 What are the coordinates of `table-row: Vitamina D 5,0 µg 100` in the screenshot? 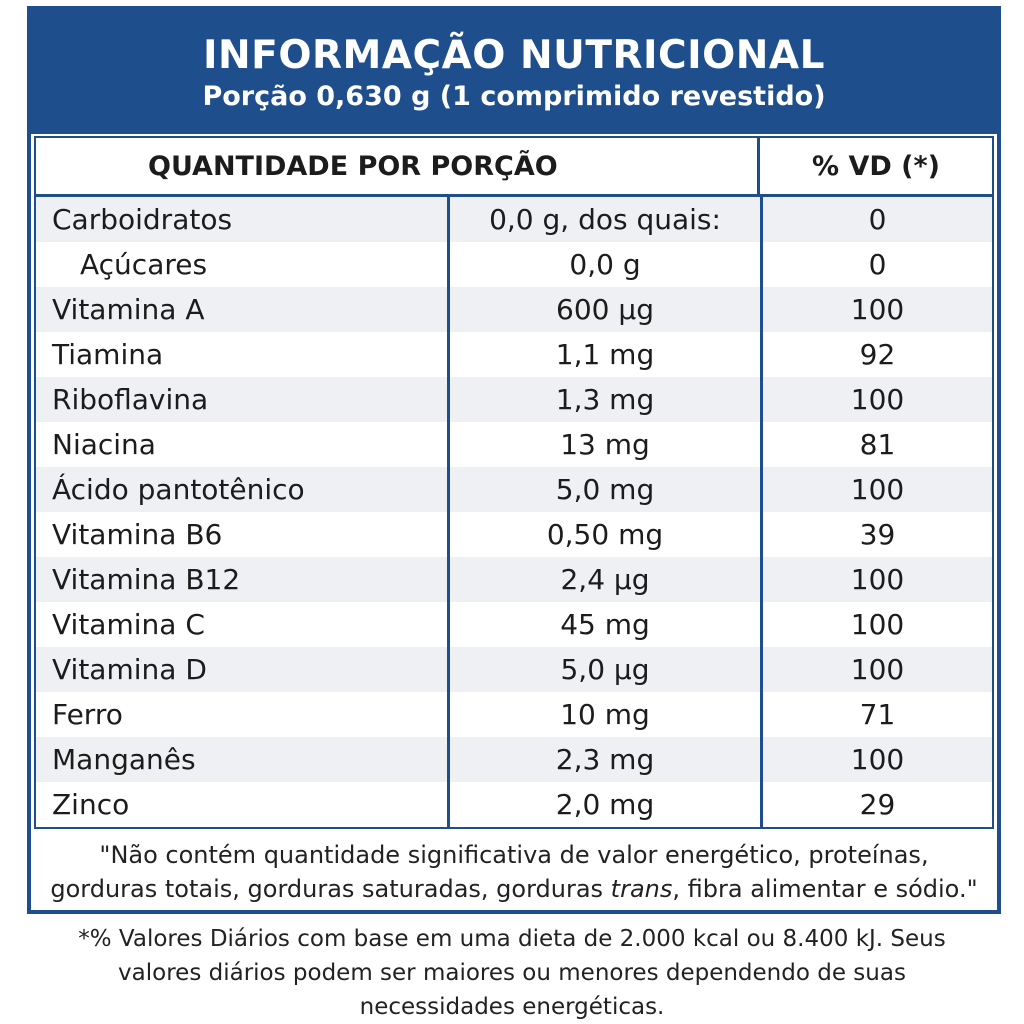 It's located at (514, 669).